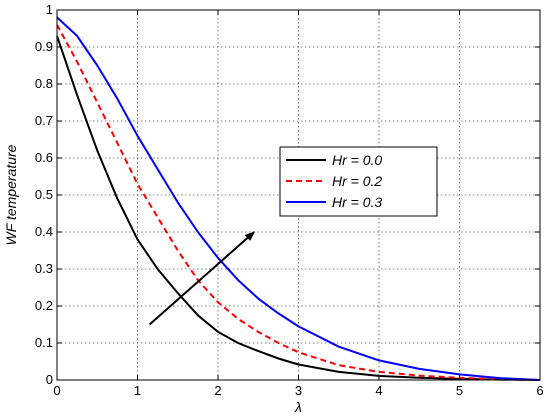 The width and height of the screenshot is (550, 418). What do you see at coordinates (44, 268) in the screenshot?
I see `y-tick-label: 0.3` at bounding box center [44, 268].